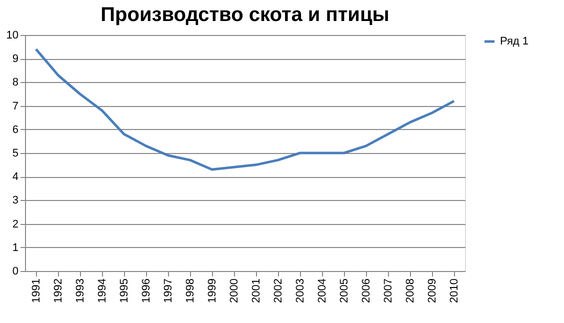  I want to click on y-tick-label: 2, so click(15, 224).